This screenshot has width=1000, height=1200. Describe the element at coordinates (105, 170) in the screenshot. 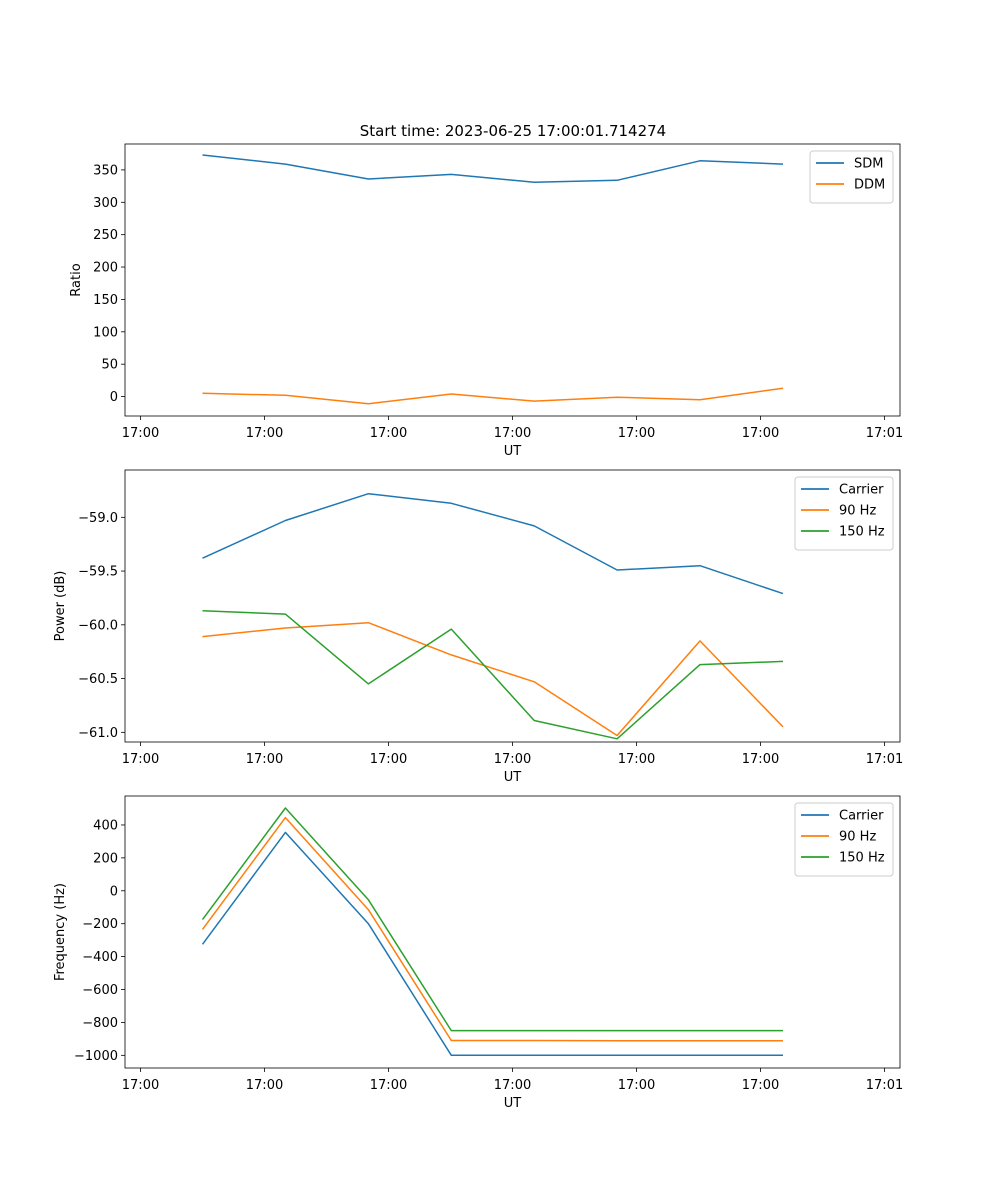

I see `y-tick-label: 350` at that location.